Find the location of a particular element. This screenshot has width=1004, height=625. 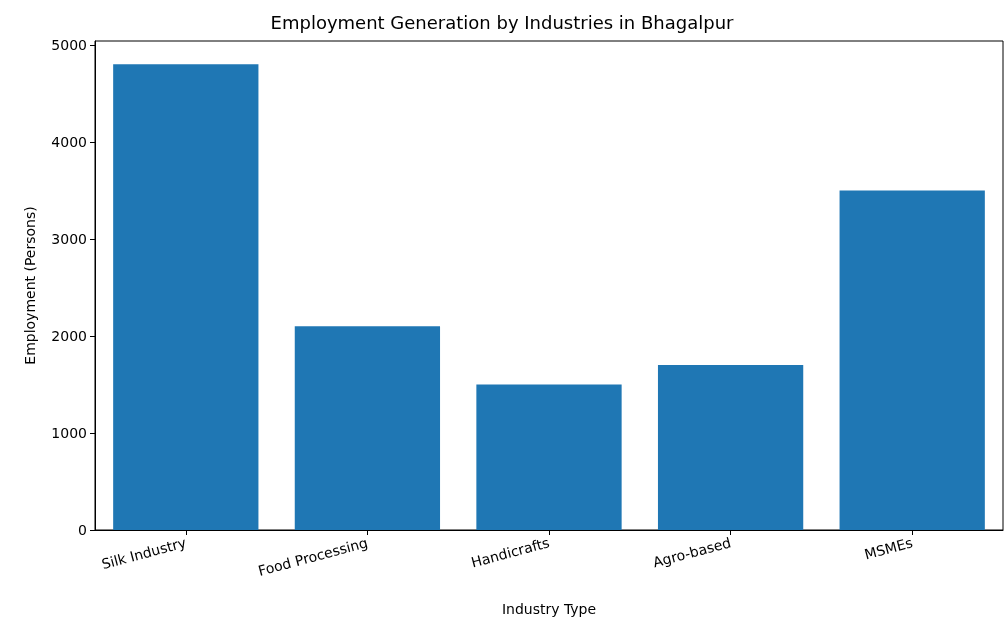

y-tick-label: 0 is located at coordinates (82, 530).